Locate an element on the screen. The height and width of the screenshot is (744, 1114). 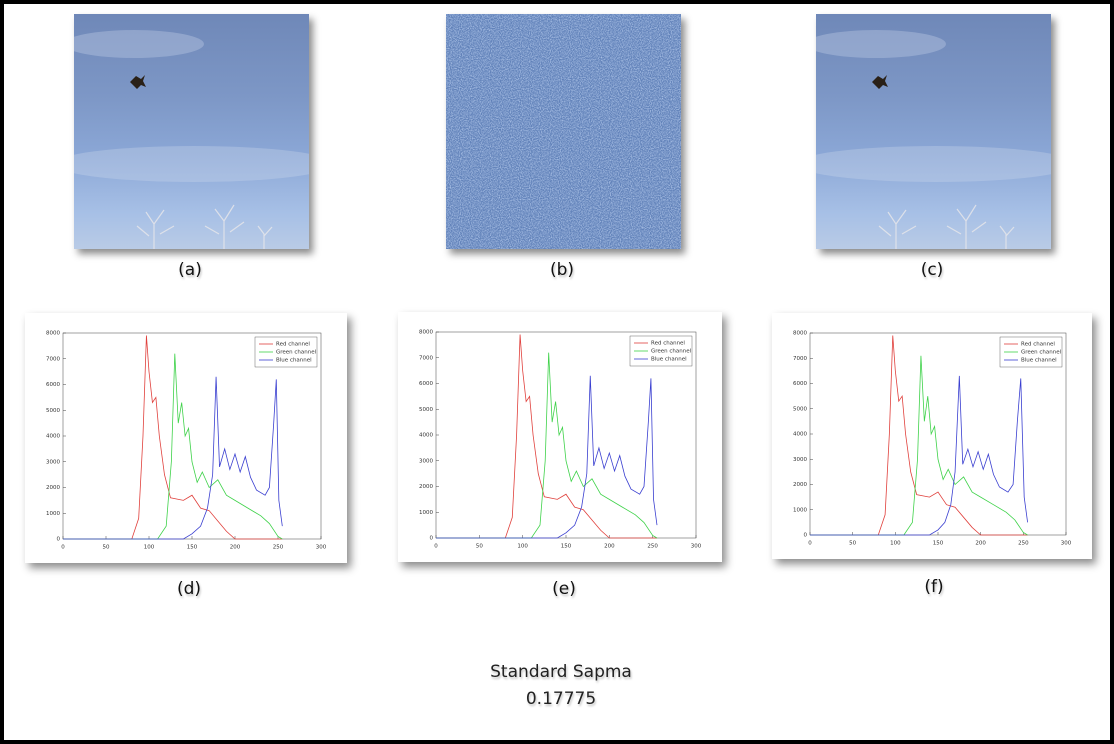
figure-label: (b) is located at coordinates (562, 270).